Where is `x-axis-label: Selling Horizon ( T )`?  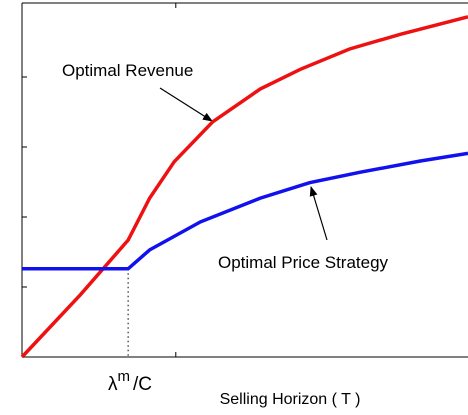 x-axis-label: Selling Horizon ( T ) is located at coordinates (290, 399).